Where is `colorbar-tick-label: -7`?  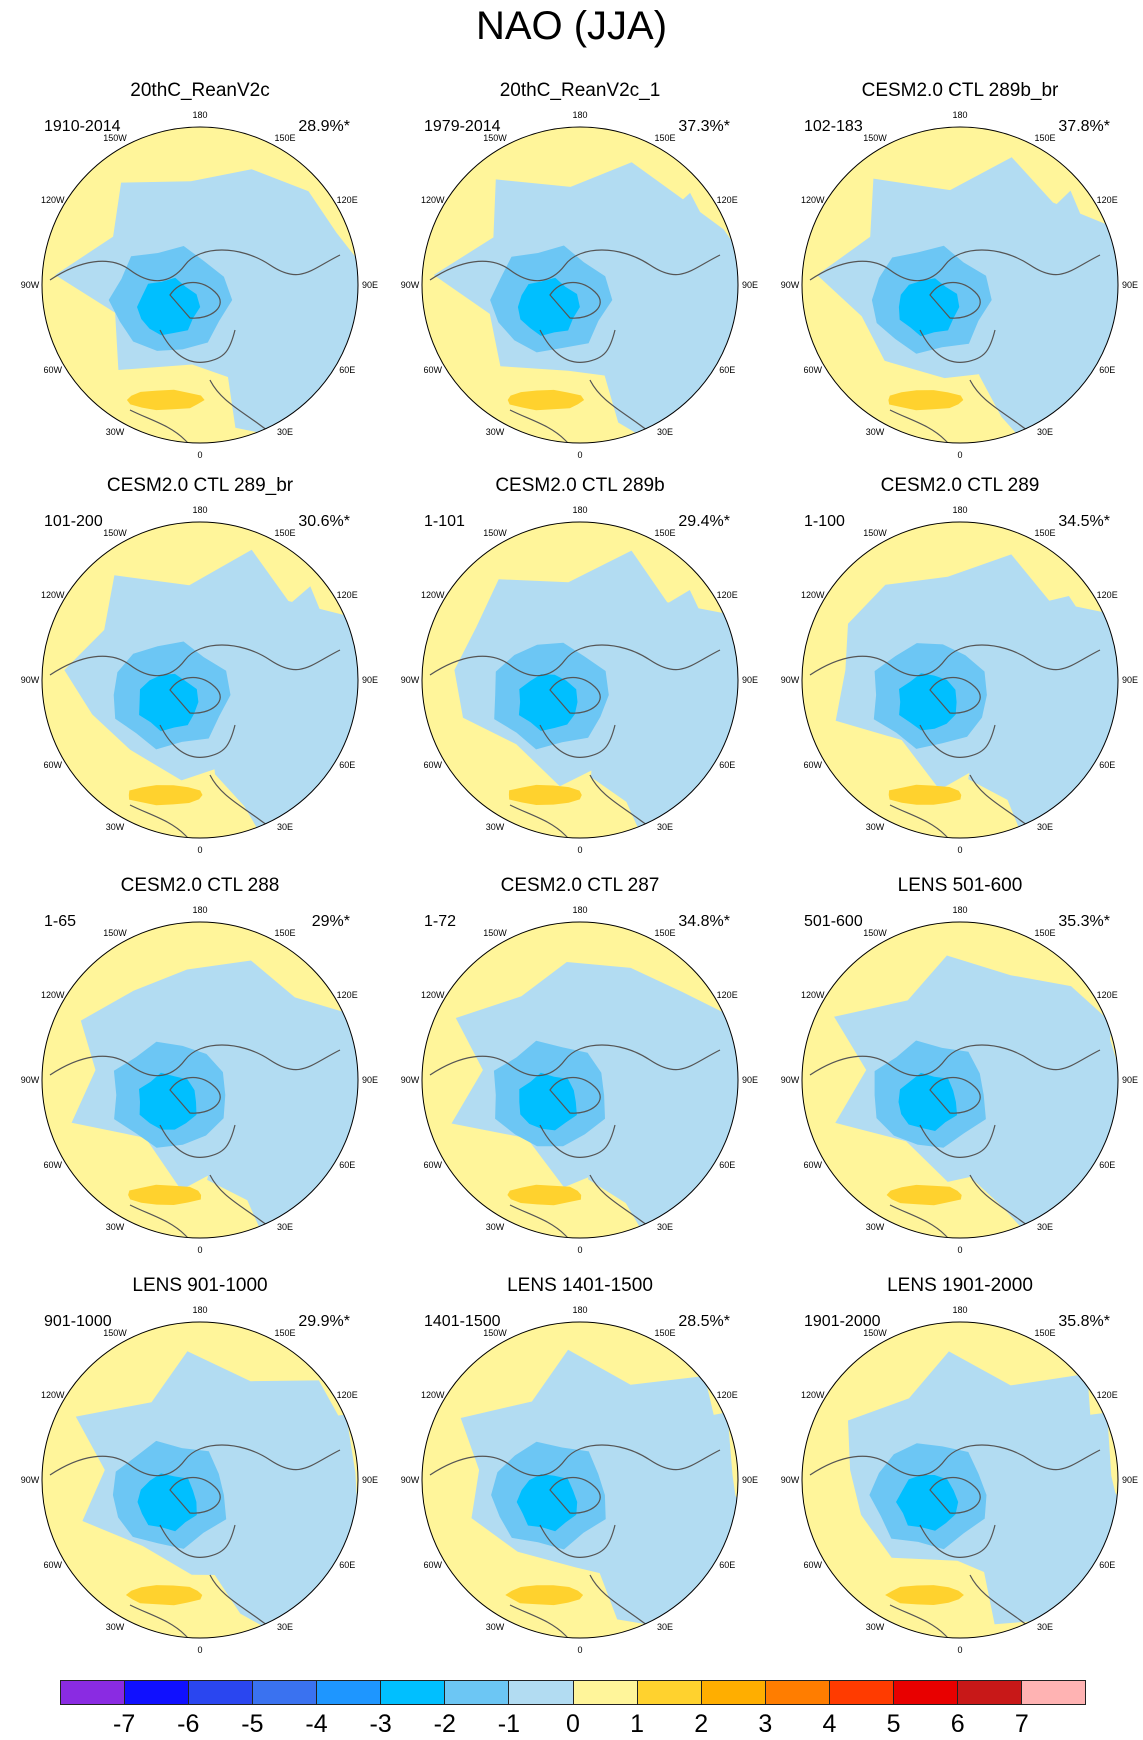
colorbar-tick-label: -7 is located at coordinates (124, 1724).